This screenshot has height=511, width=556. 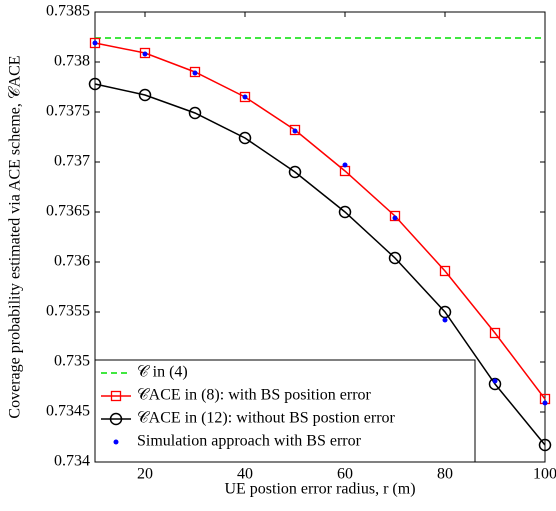 What do you see at coordinates (445, 474) in the screenshot?
I see `x-tick-label: 80` at bounding box center [445, 474].